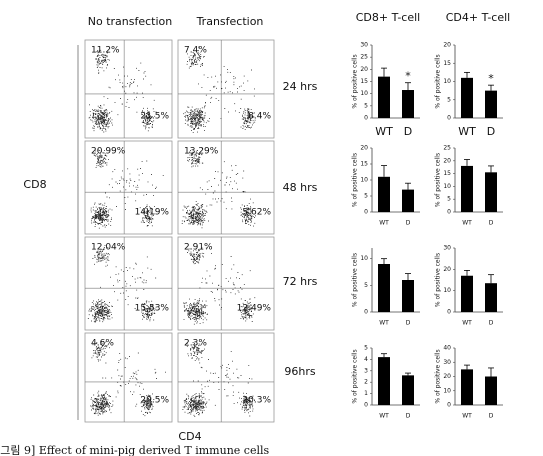 This screenshot has height=456, width=543. What do you see at coordinates (230, 21) in the screenshot?
I see `column-header: Transfection` at bounding box center [230, 21].